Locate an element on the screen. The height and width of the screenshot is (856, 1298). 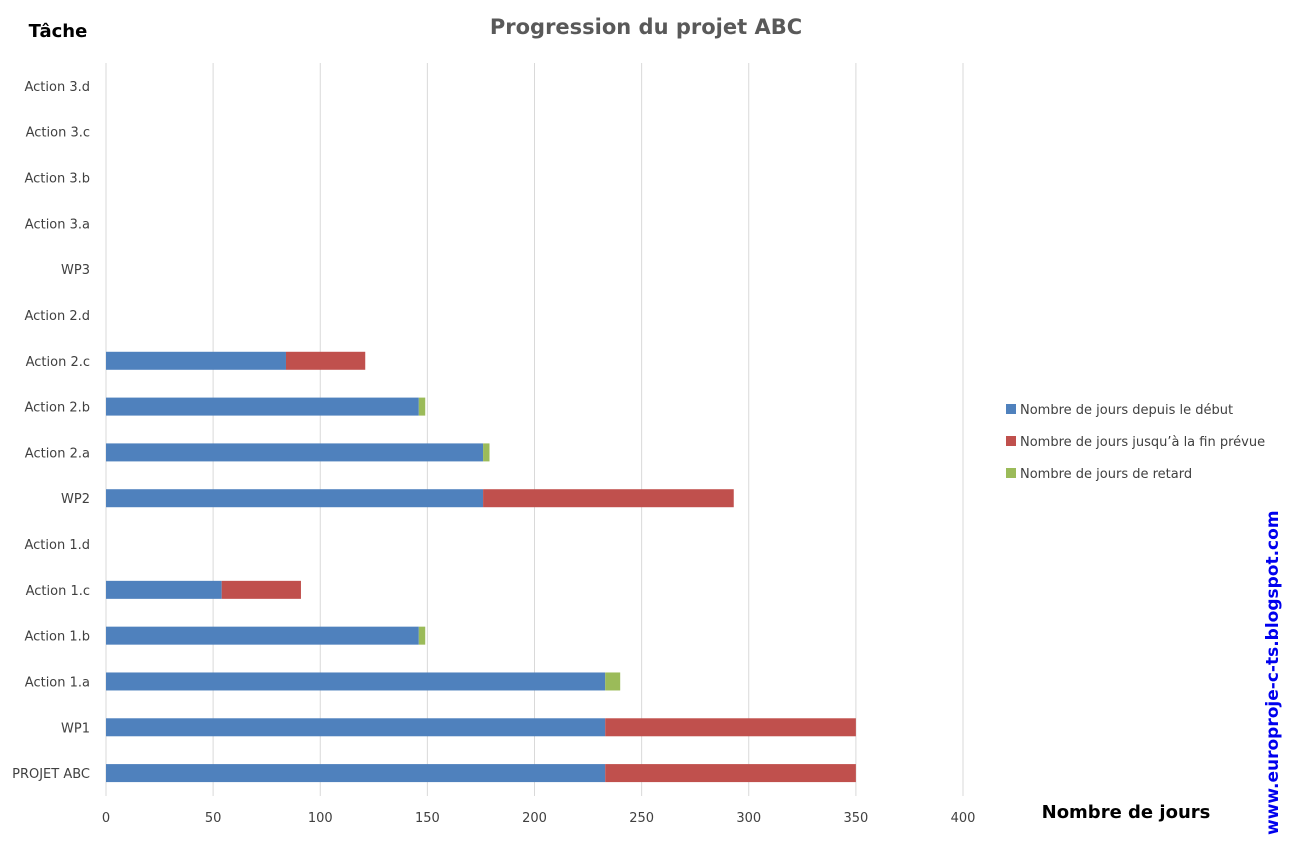
category-label: PROJET ABC is located at coordinates (51, 774).